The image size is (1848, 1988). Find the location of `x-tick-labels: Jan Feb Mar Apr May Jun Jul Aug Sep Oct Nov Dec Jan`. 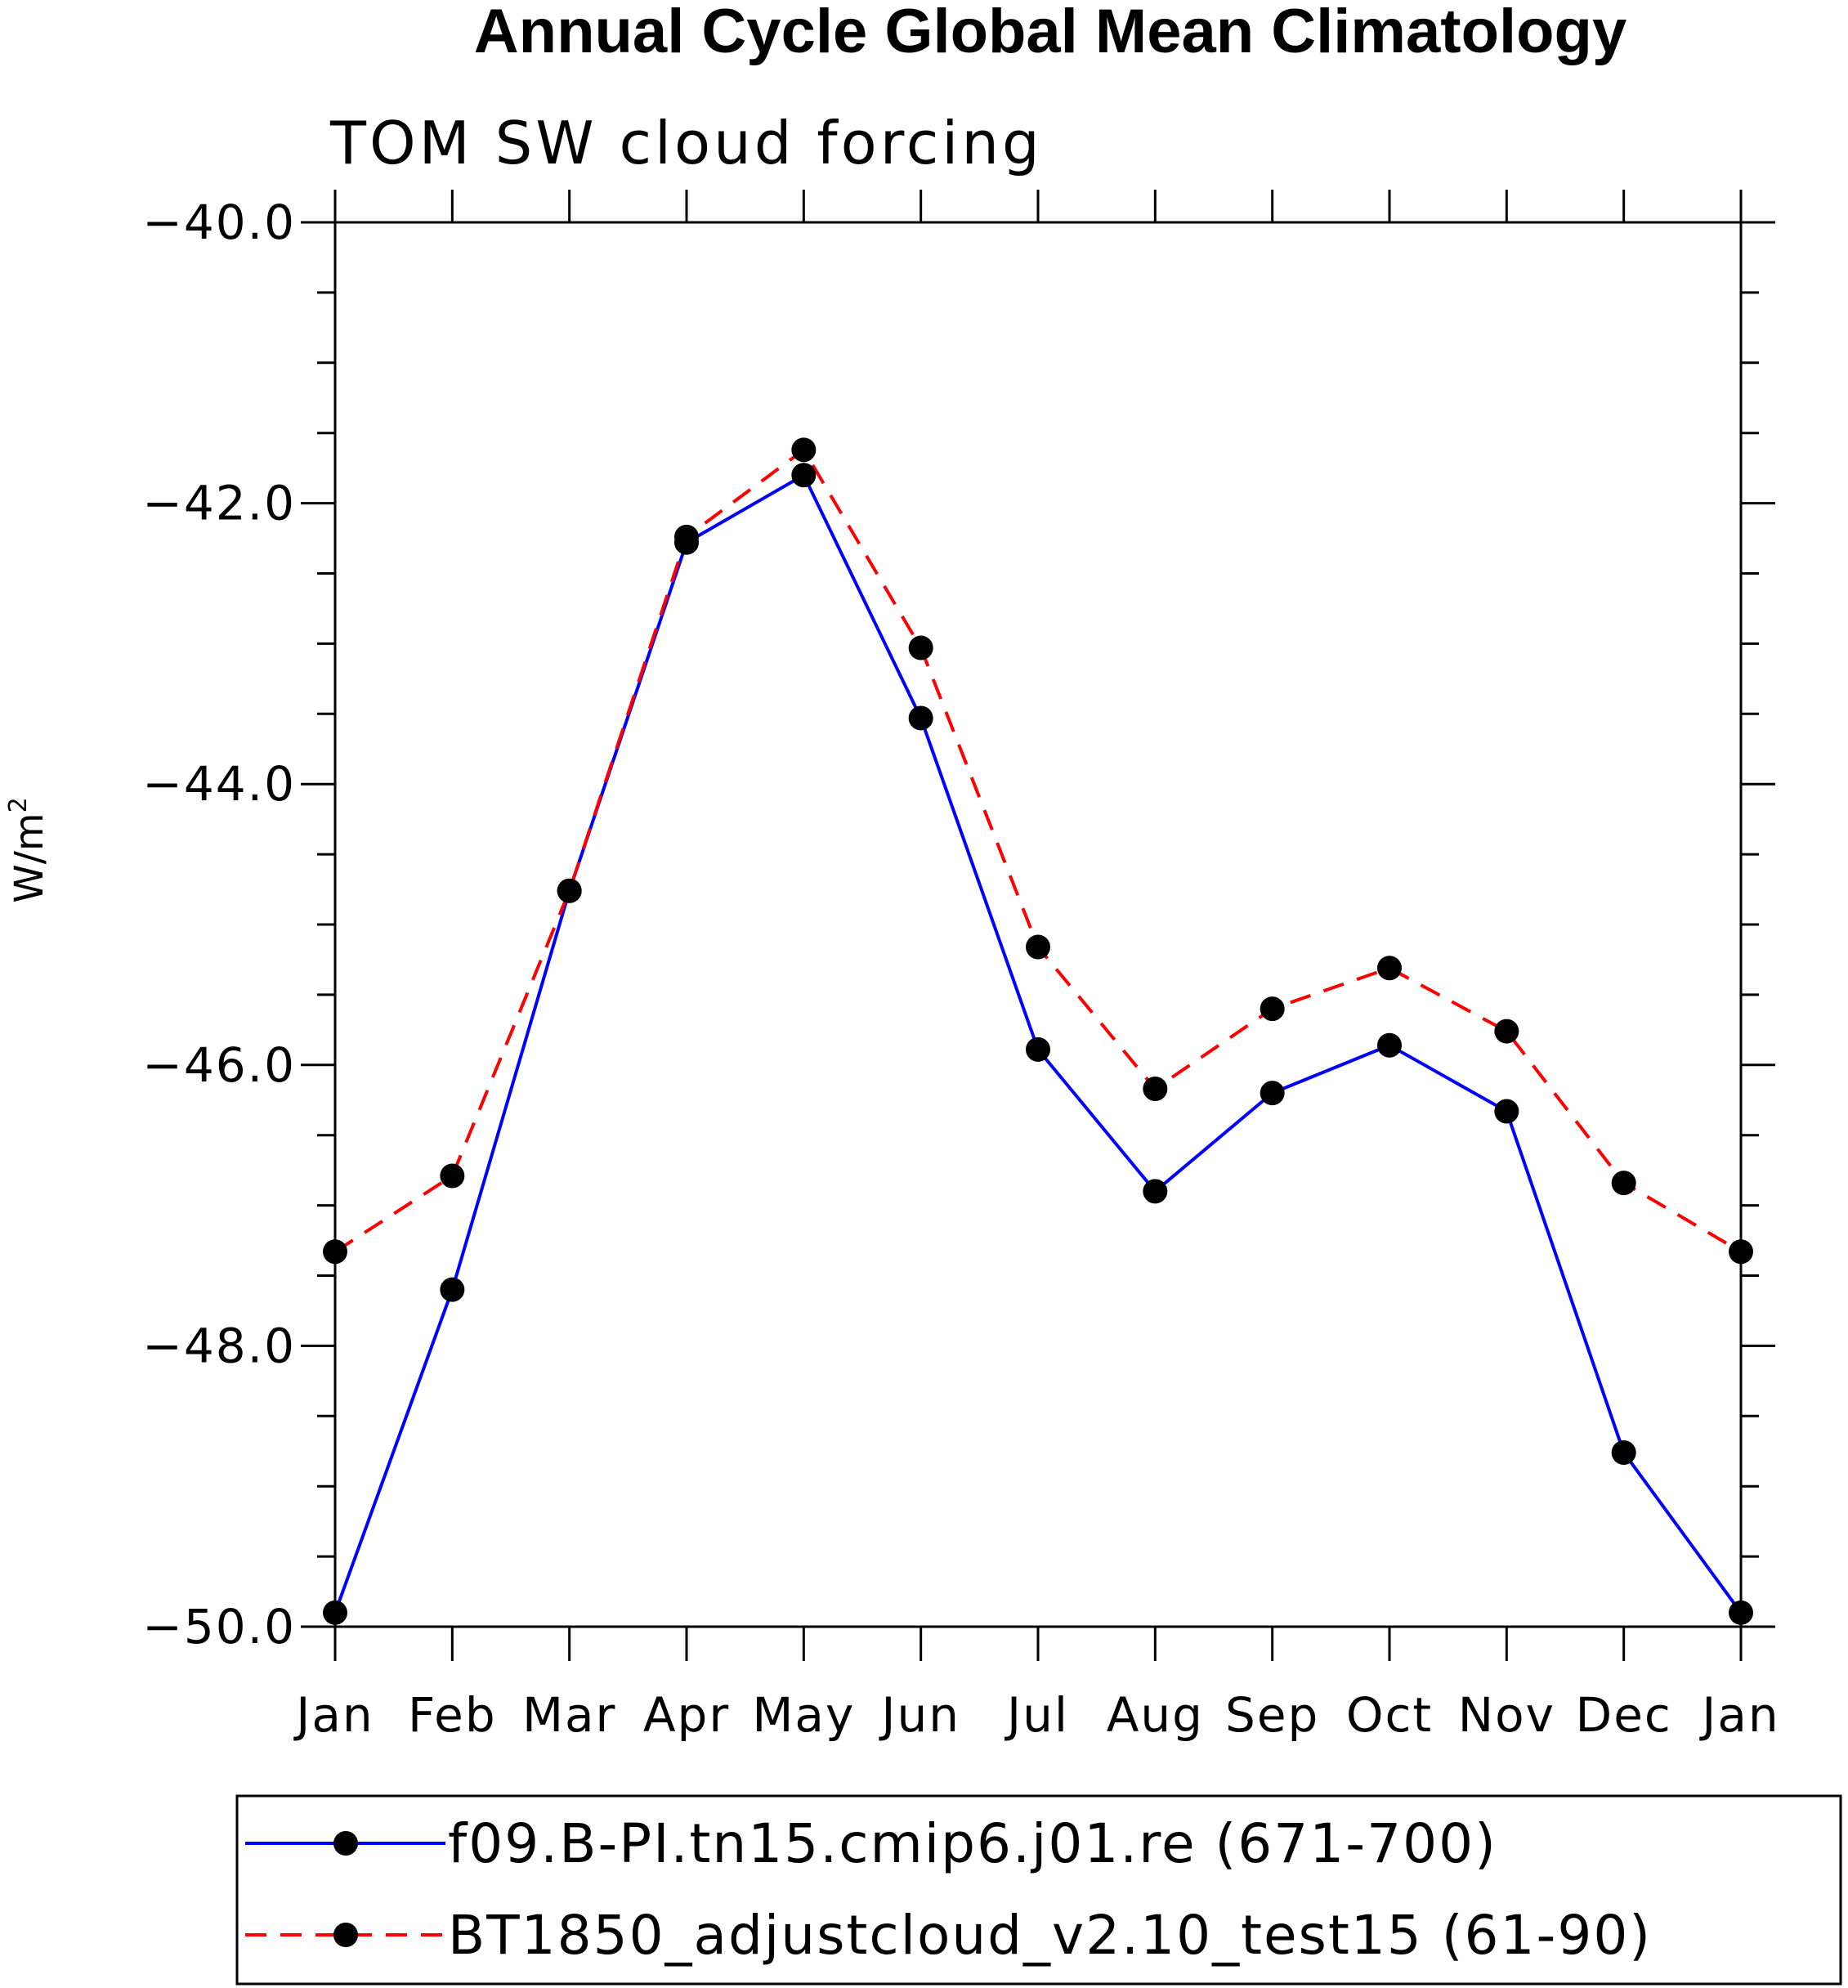

x-tick-labels: Jan Feb Mar Apr May Jun Jul Aug Sep Oct Nov Dec Jan is located at coordinates (1036, 1715).